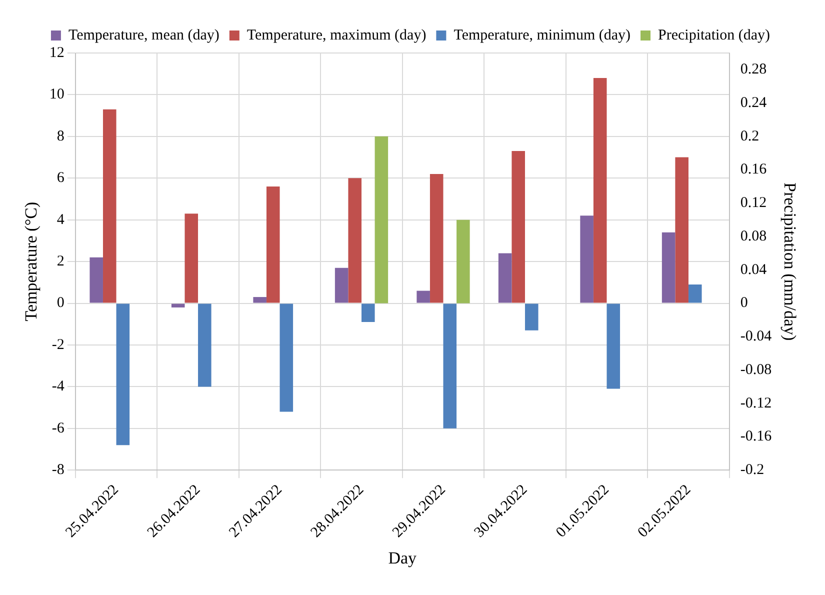 The width and height of the screenshot is (825, 595). What do you see at coordinates (756, 403) in the screenshot?
I see `y2-tick-label: -0.12` at bounding box center [756, 403].